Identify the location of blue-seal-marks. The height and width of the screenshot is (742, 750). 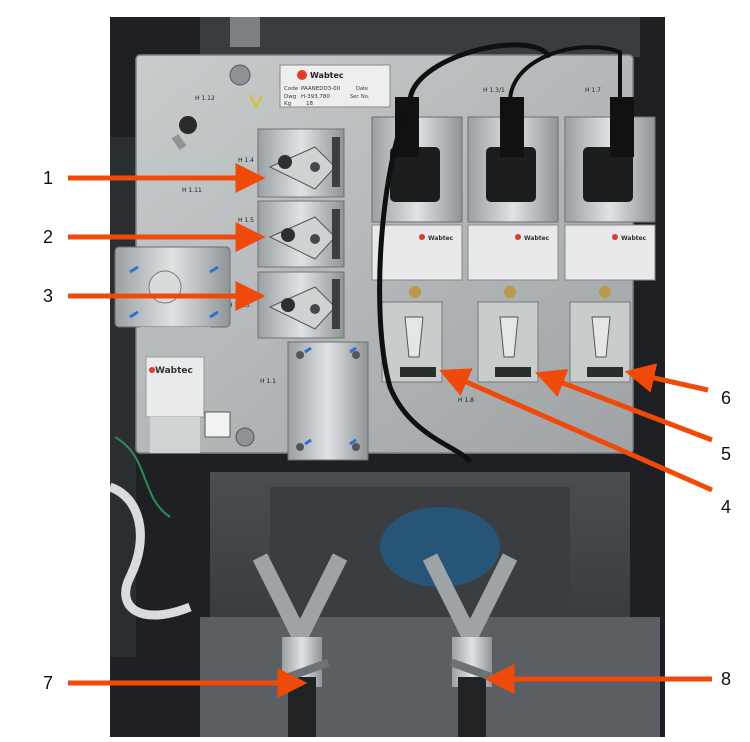
(174, 292).